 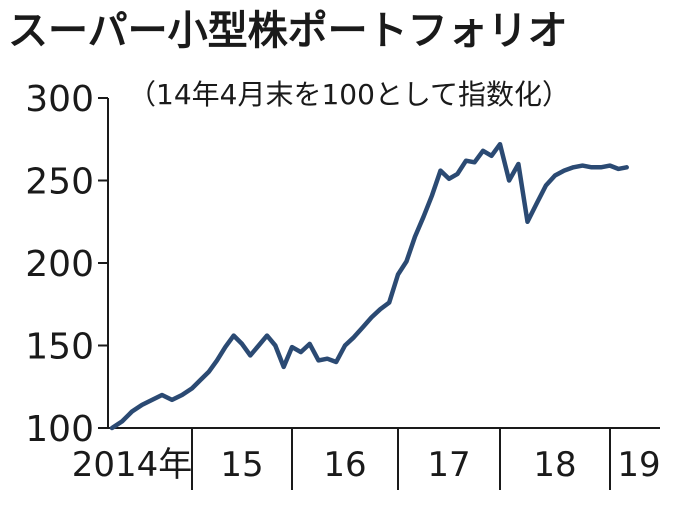 I want to click on y-tick-label: 100, so click(x=59, y=429).